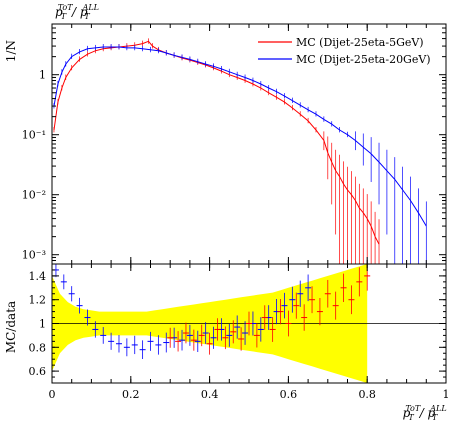 This screenshot has width=461, height=422. Describe the element at coordinates (77, 12) in the screenshot. I see `plot-title: pToT T / pALL T` at that location.